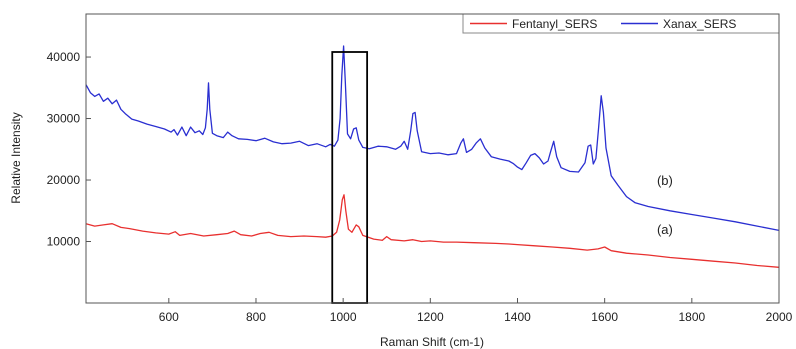  What do you see at coordinates (621, 23) in the screenshot?
I see `legend: Fentanyl_SERS Xanax_SERS` at bounding box center [621, 23].